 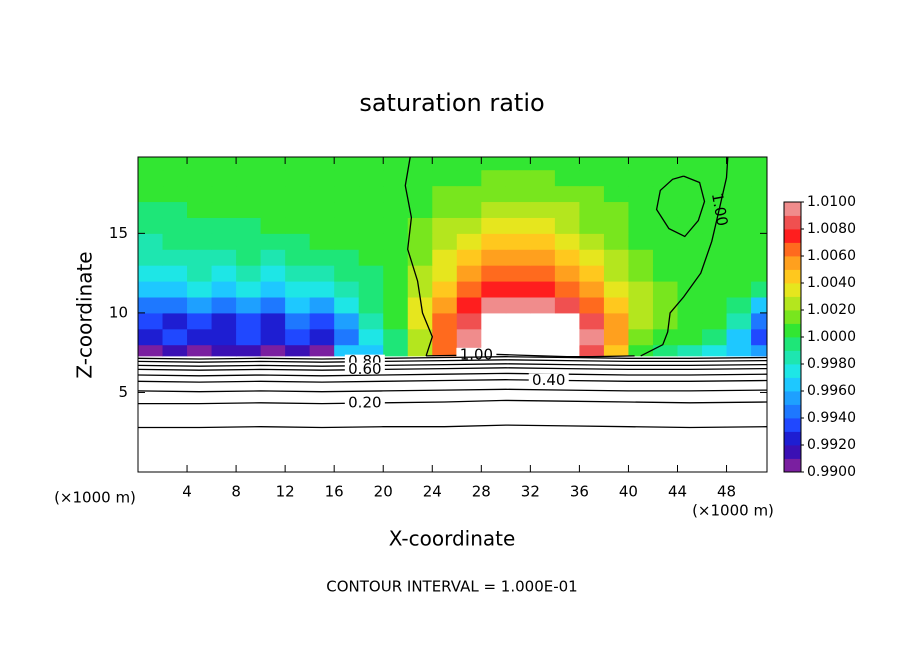 What do you see at coordinates (452, 539) in the screenshot?
I see `x-axis-label: X-coordinate` at bounding box center [452, 539].